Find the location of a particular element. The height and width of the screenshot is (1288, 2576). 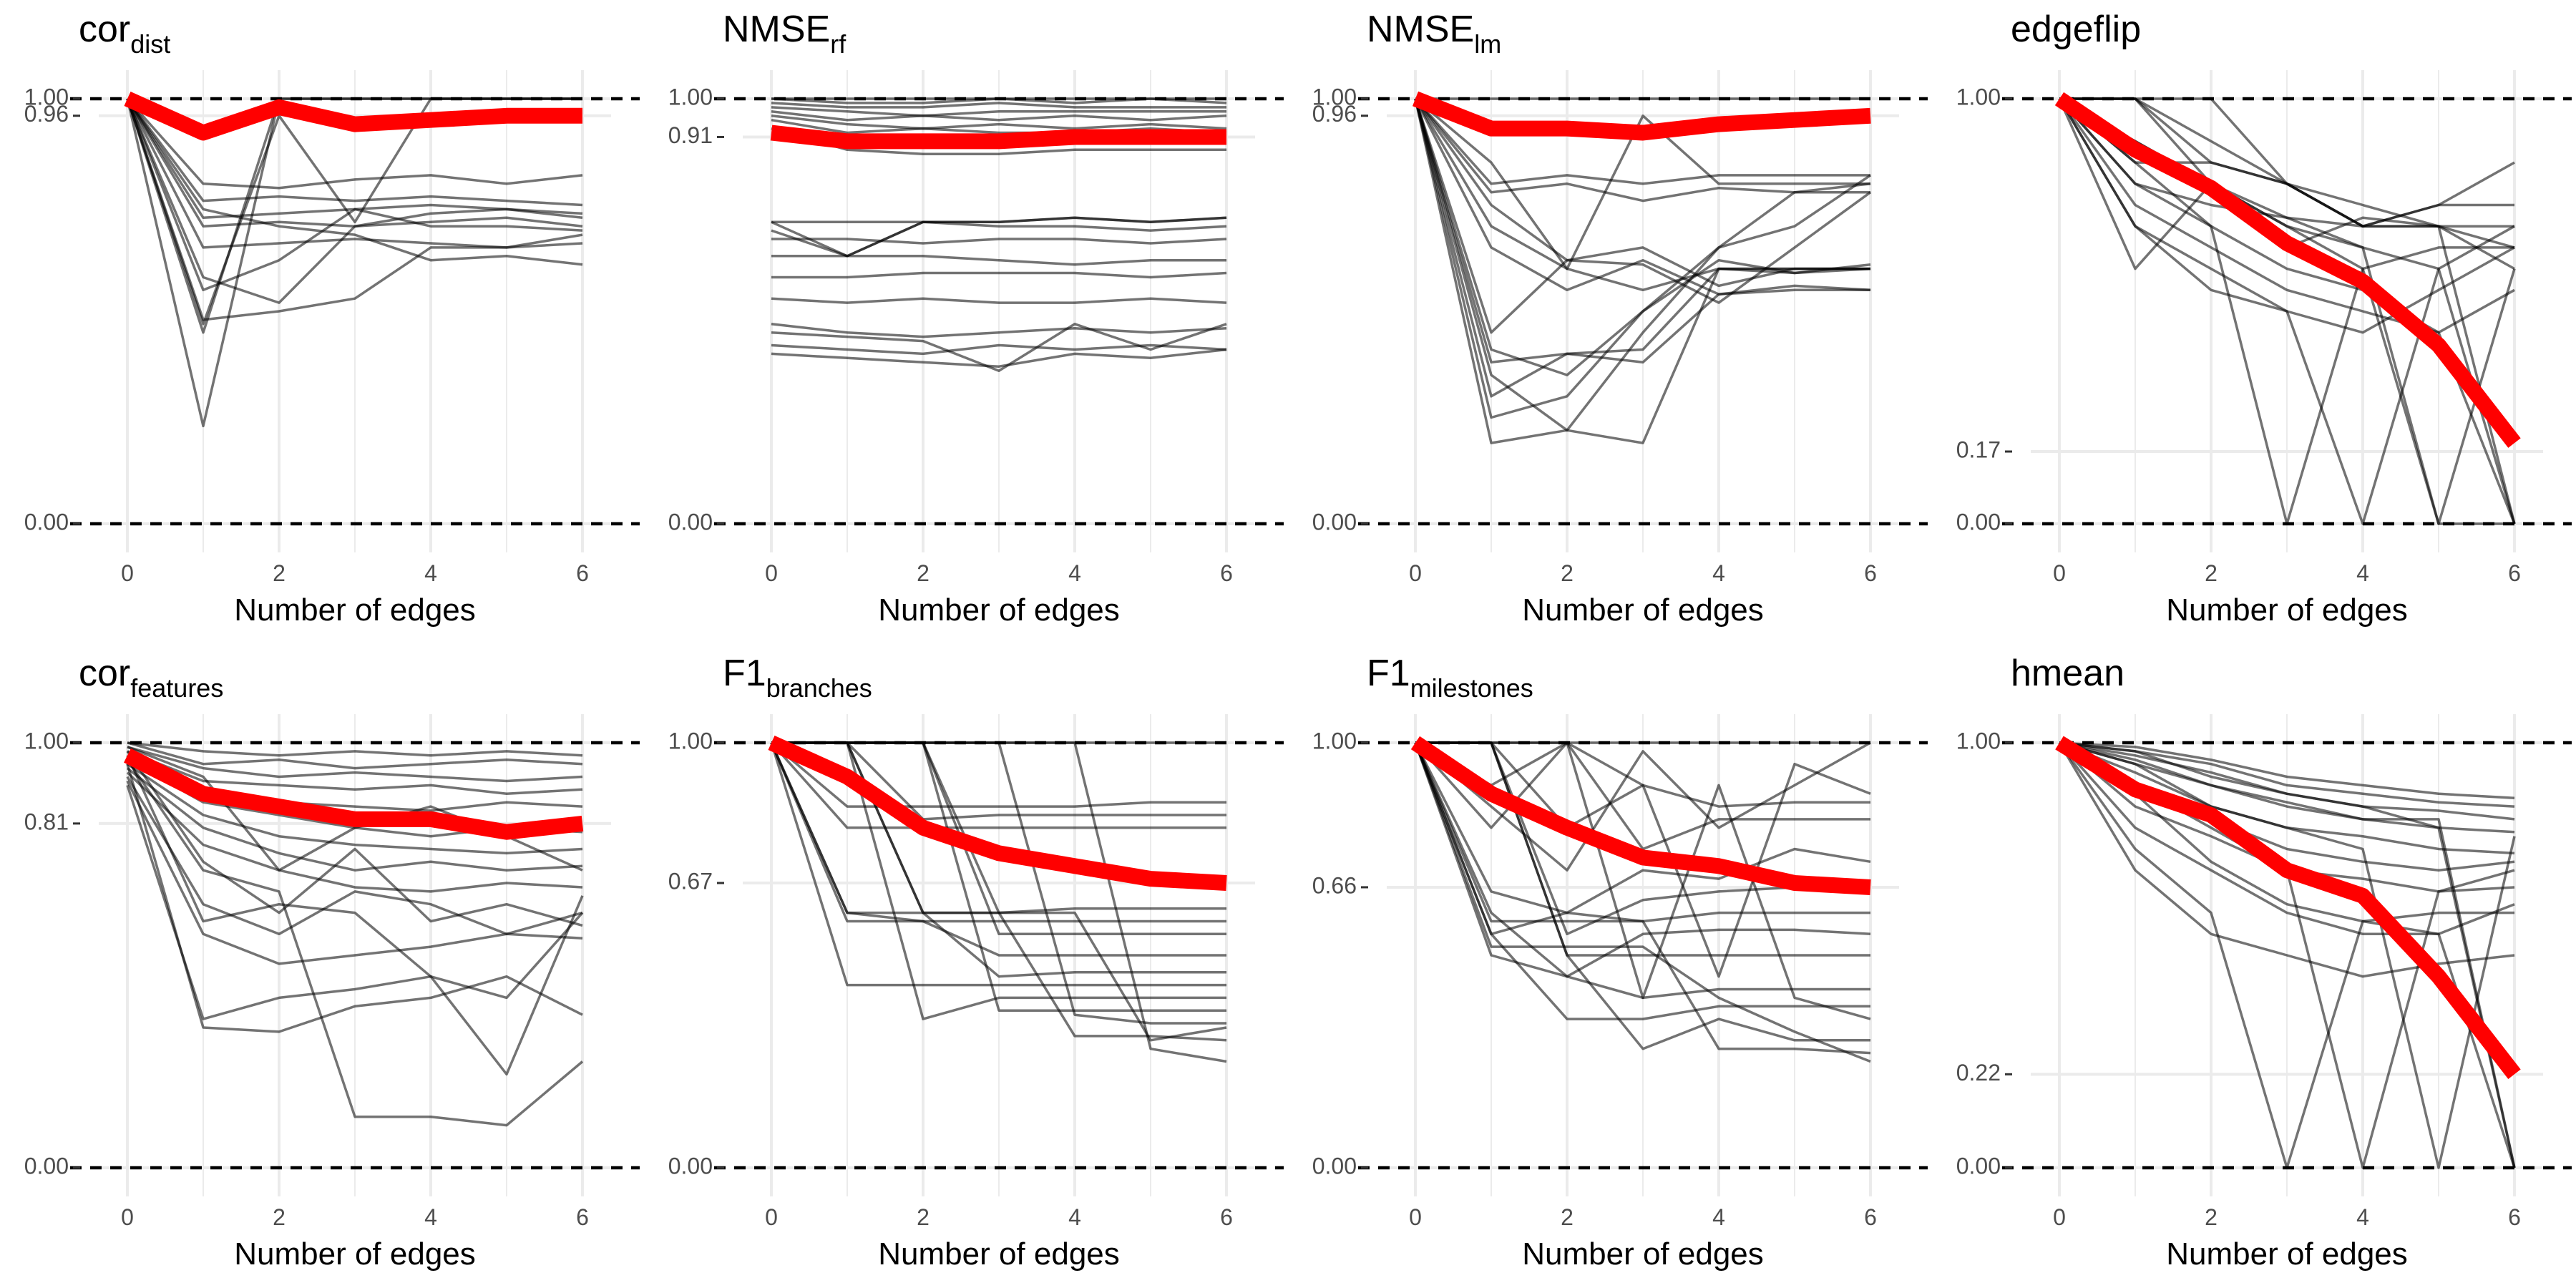

chart-panel-4: 0.00 0.17 1.00 0 2 4 6 Number of edges edgeflip is located at coordinates (2264, 318).